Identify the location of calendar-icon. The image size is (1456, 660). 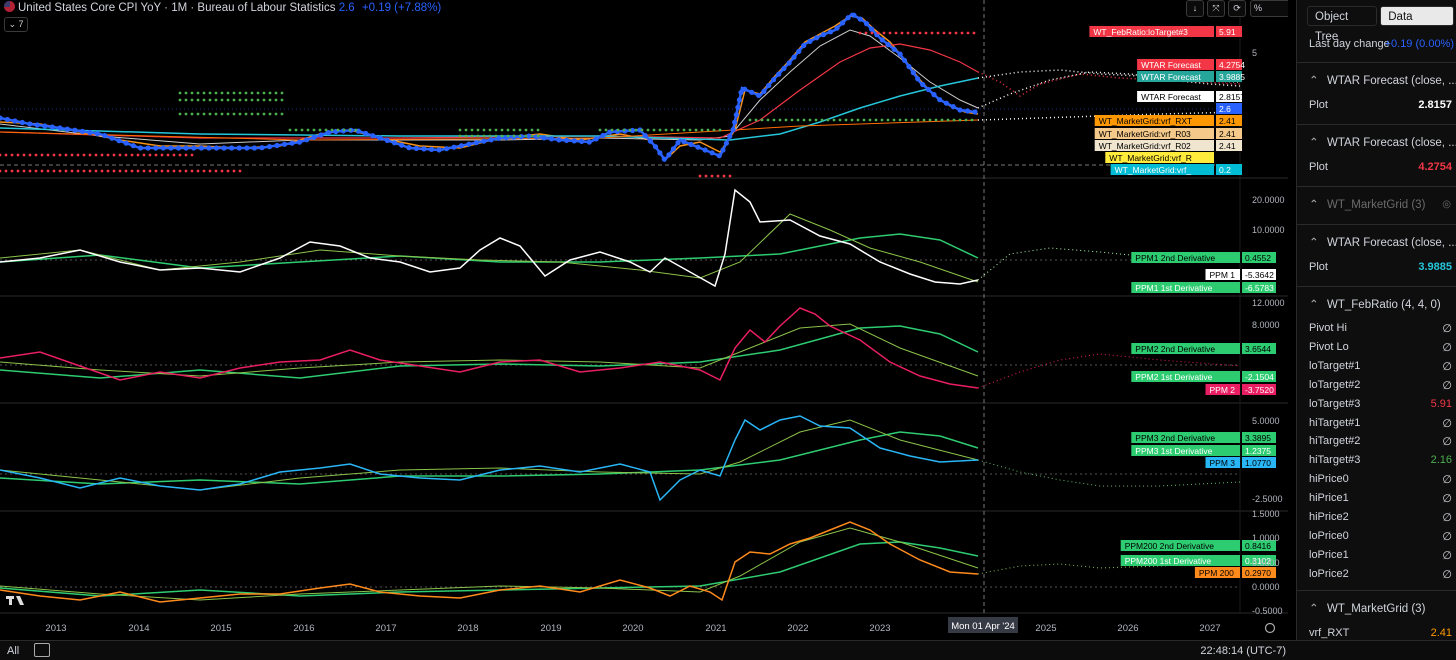
(42, 650).